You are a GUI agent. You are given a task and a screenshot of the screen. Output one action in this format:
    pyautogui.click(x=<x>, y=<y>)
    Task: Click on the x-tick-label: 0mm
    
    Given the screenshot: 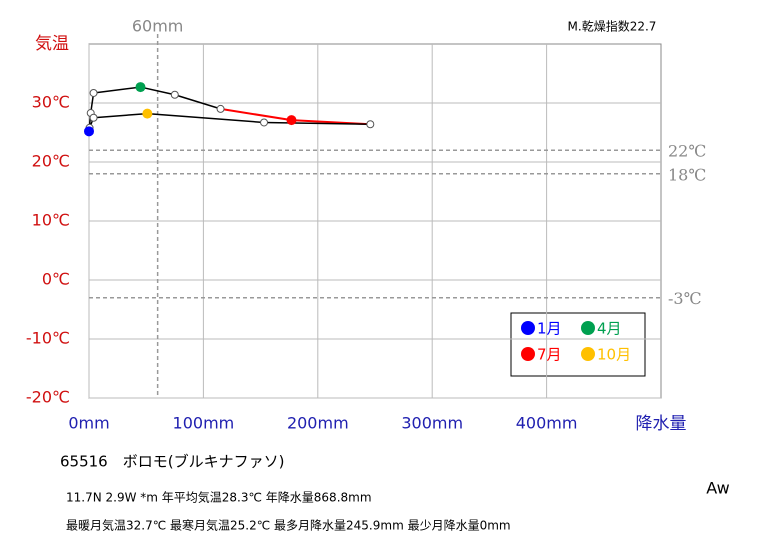 What is the action you would take?
    pyautogui.click(x=88, y=423)
    